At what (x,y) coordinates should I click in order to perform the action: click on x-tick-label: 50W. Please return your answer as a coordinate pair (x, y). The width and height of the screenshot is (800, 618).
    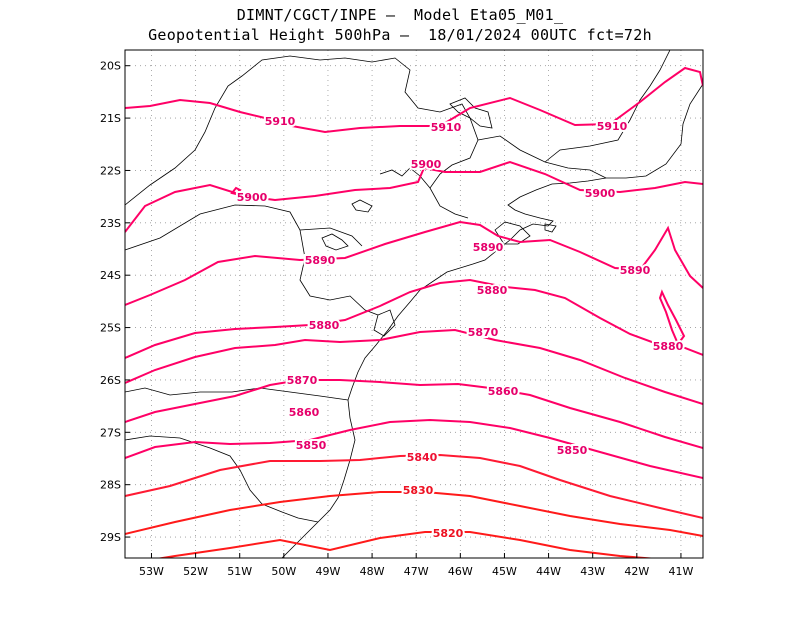
    Looking at the image, I should click on (283, 571).